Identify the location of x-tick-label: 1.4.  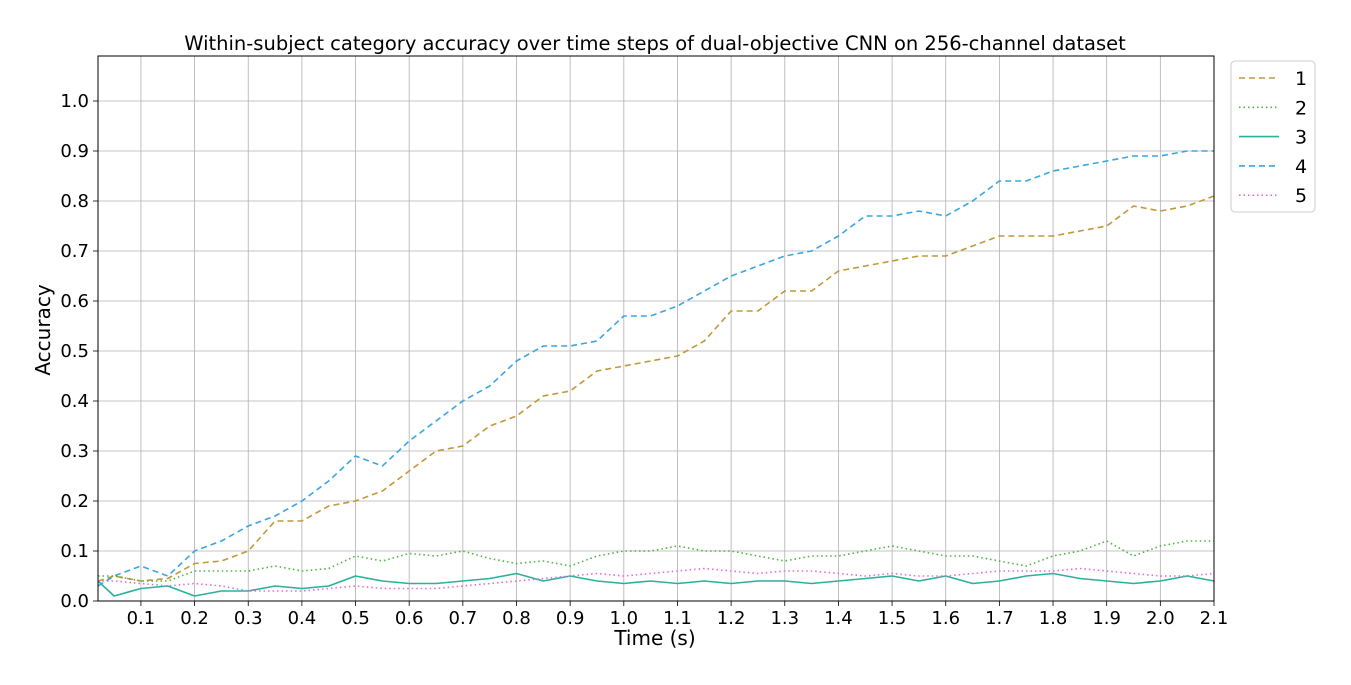
(838, 618).